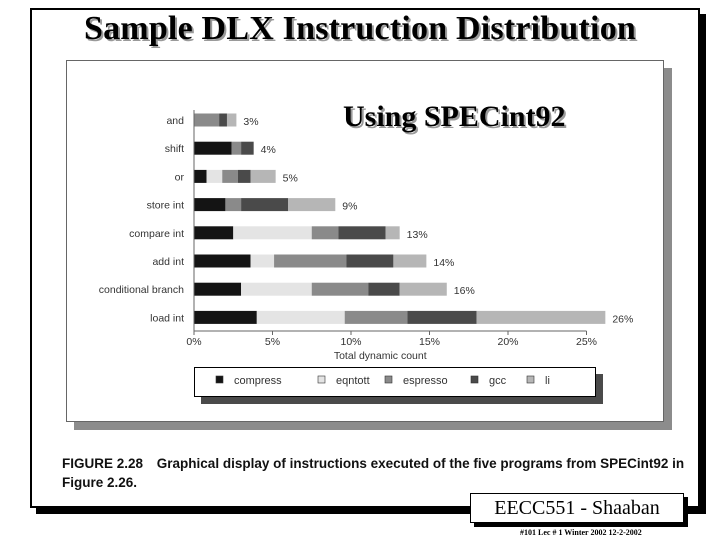 The width and height of the screenshot is (720, 540). I want to click on bar-total-label: 5%, so click(290, 178).